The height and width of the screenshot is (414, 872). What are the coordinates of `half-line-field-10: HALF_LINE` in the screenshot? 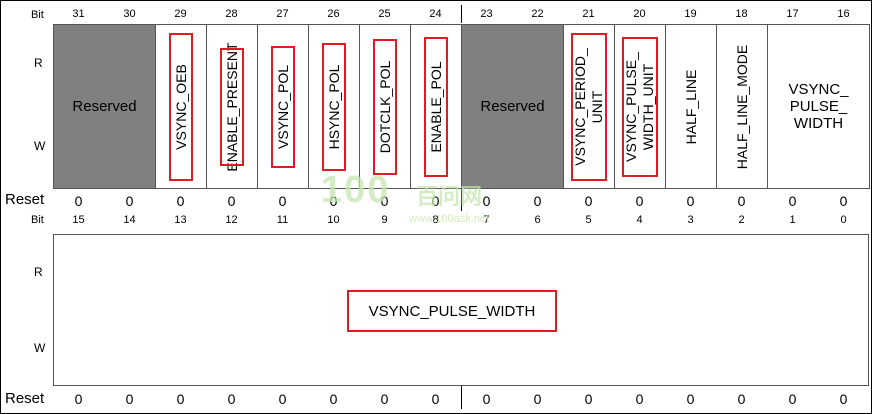 It's located at (691, 106).